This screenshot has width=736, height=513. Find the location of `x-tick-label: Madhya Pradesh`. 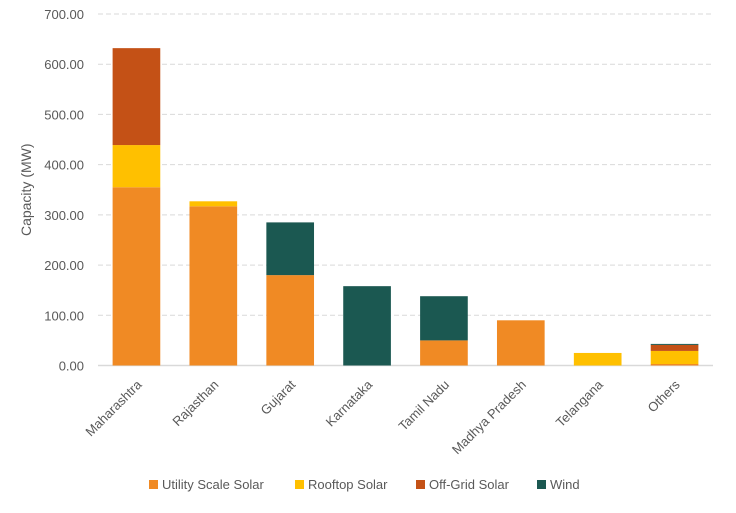

x-tick-label: Madhya Pradesh is located at coordinates (489, 417).